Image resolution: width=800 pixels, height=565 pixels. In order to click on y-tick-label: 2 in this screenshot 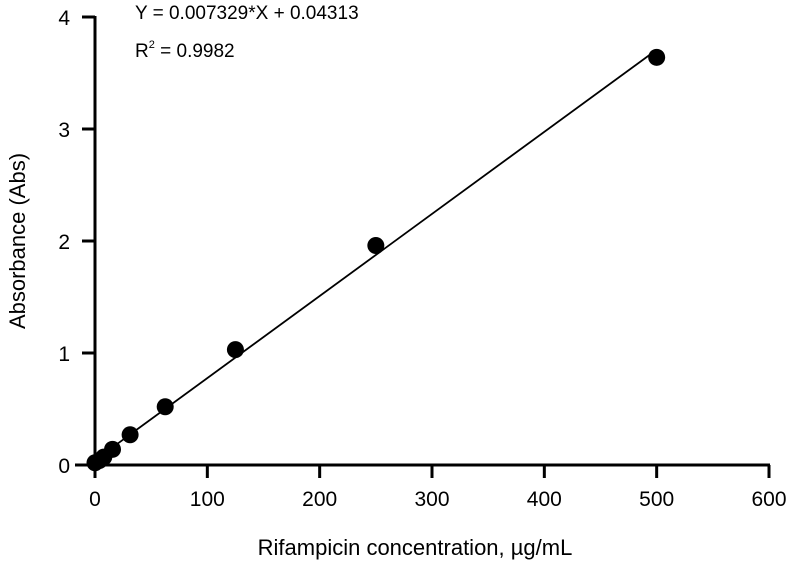, I will do `click(64, 242)`.